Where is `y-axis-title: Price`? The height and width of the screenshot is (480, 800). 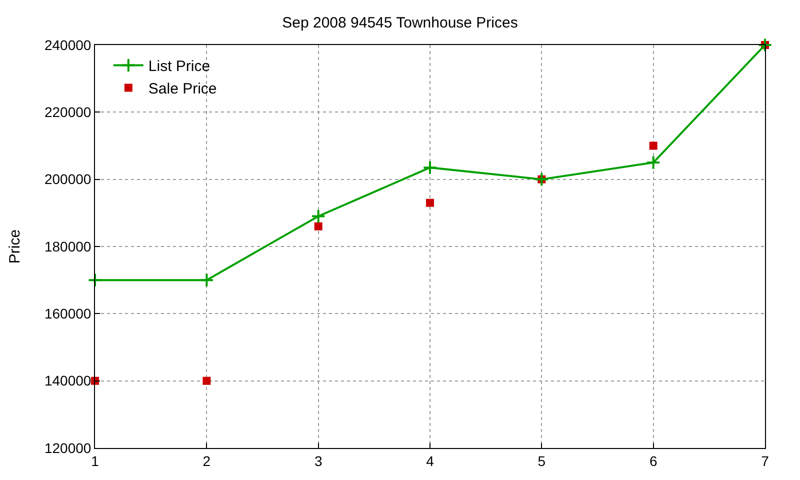
y-axis-title: Price is located at coordinates (15, 246).